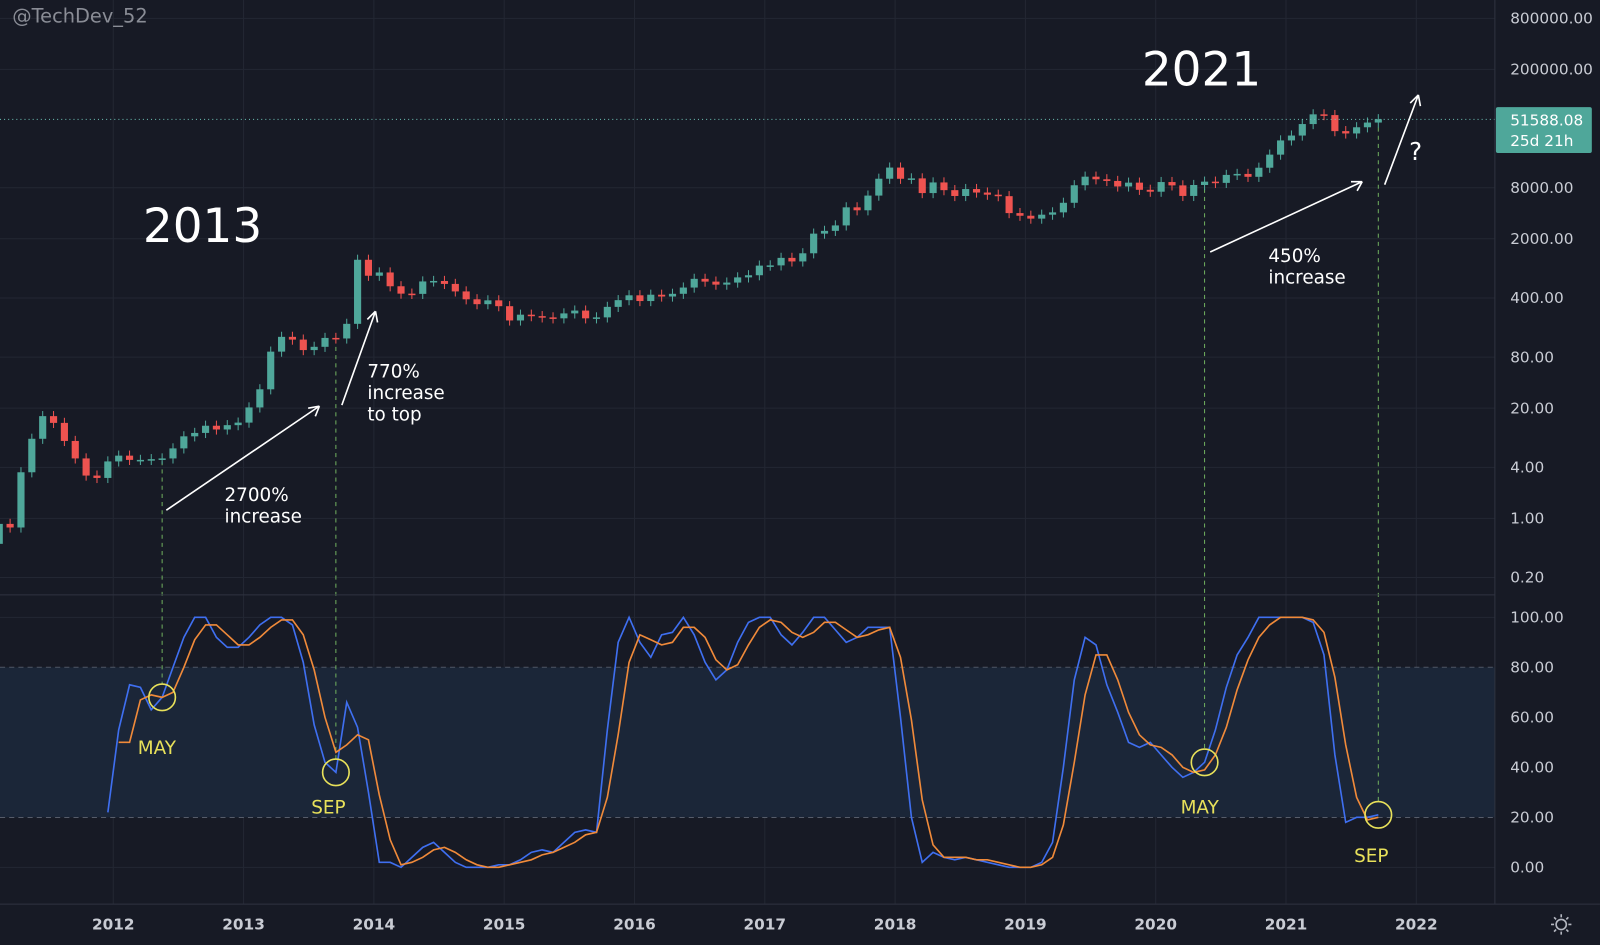  Describe the element at coordinates (1541, 188) in the screenshot. I see `price-tick-label: 8000.00` at that location.